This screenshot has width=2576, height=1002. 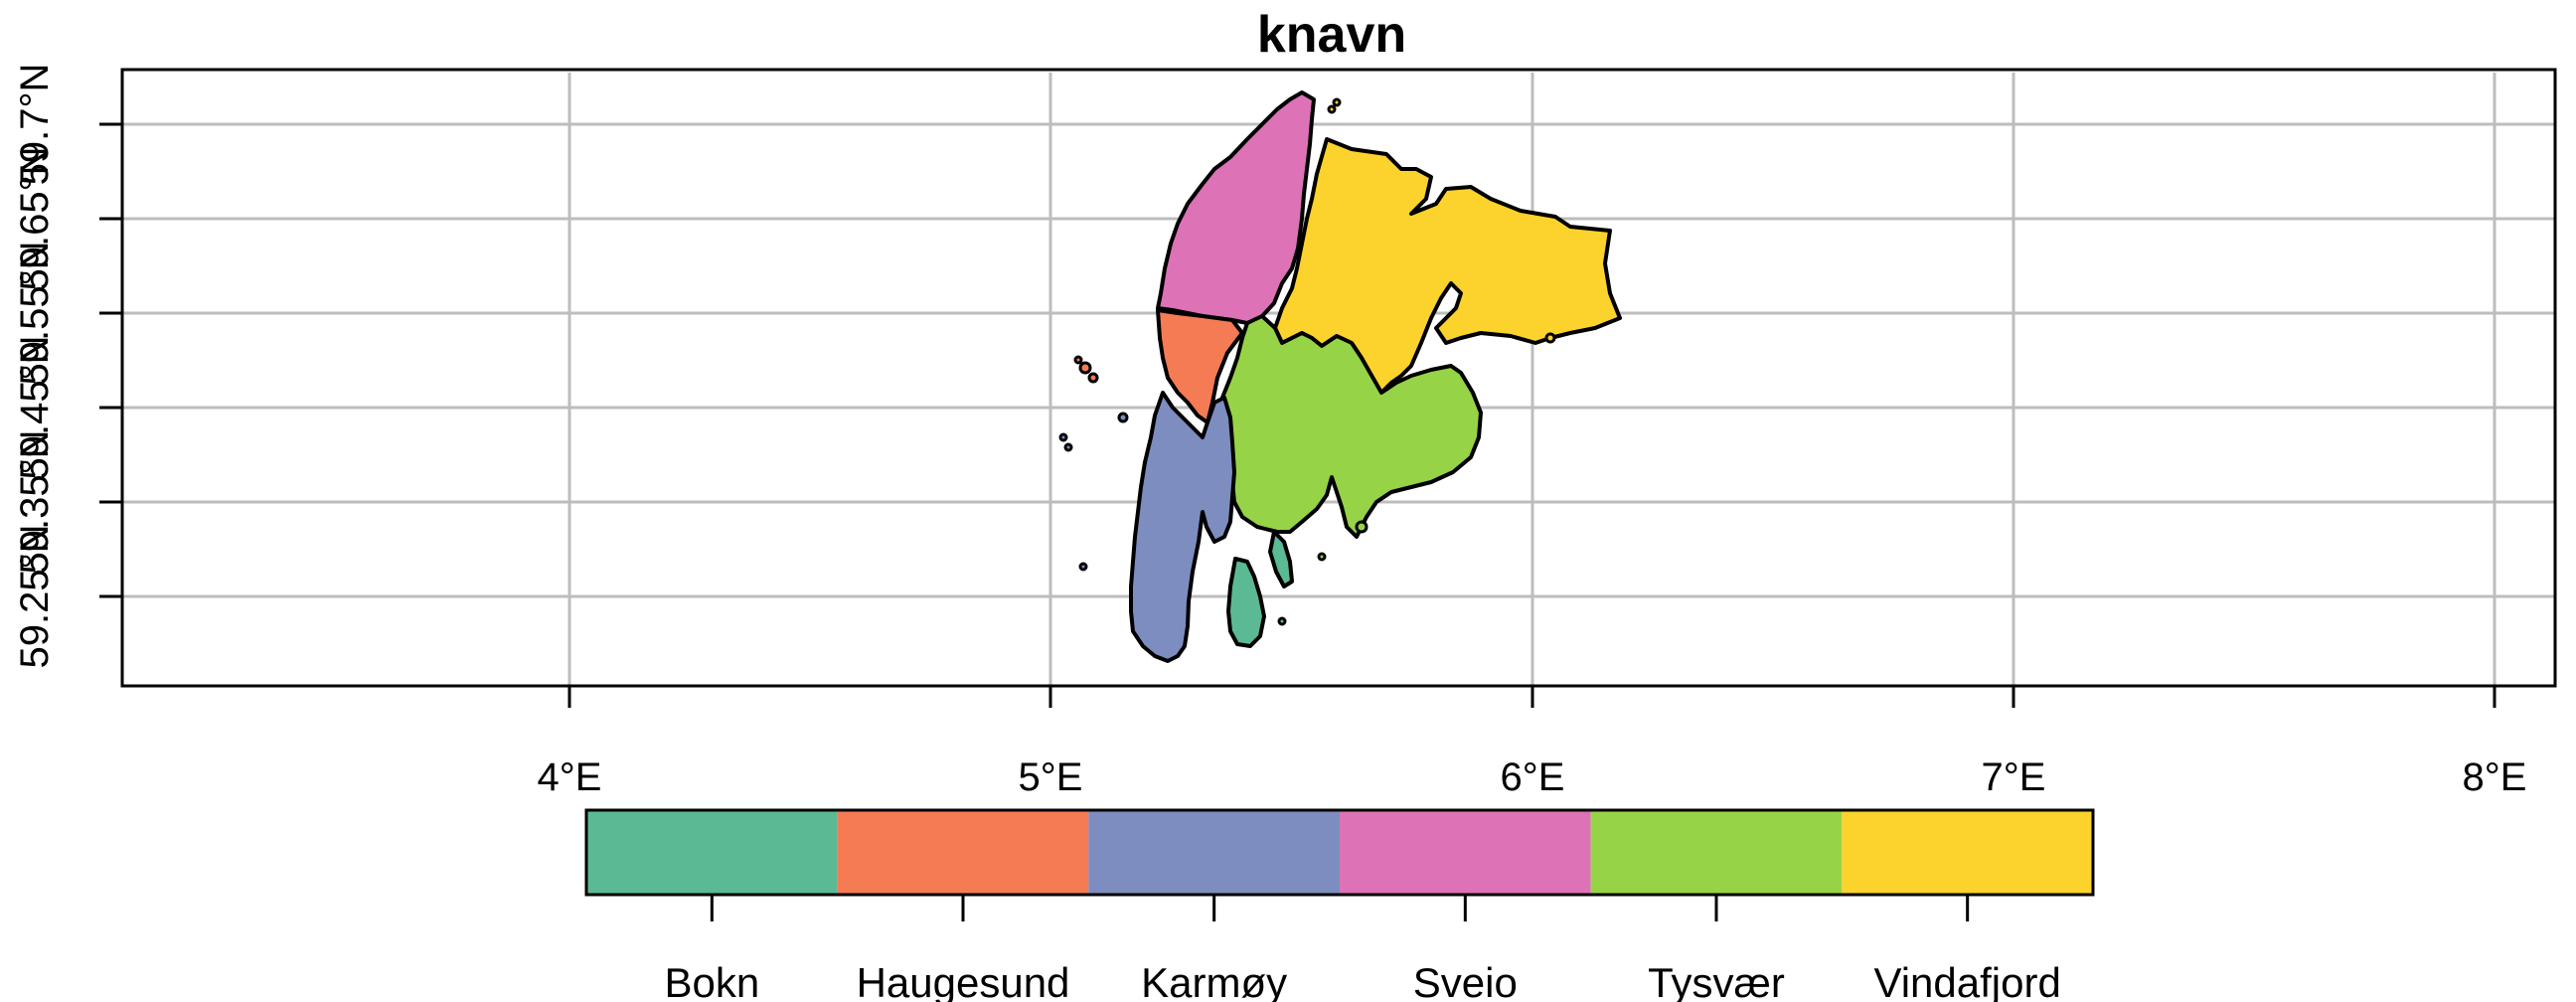 I want to click on map-title: knavn, so click(x=1331, y=35).